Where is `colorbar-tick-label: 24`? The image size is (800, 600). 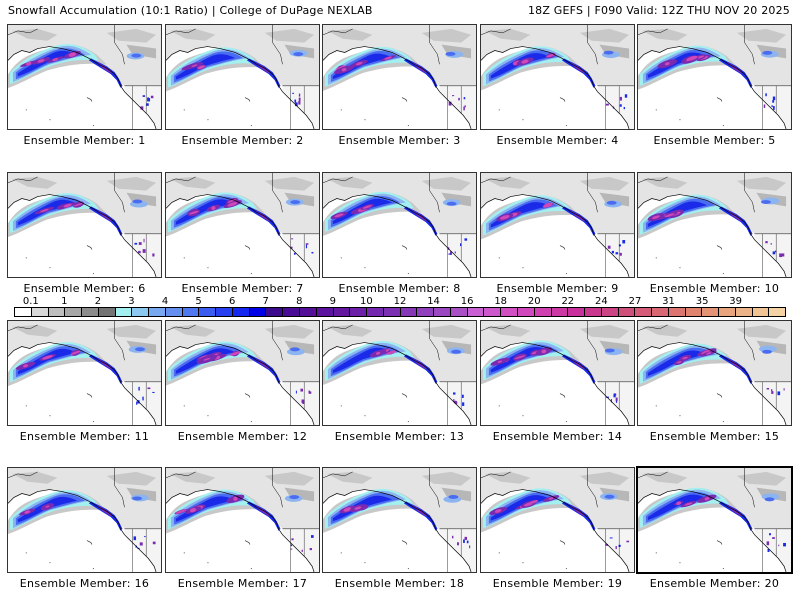 colorbar-tick-label: 24 is located at coordinates (601, 301).